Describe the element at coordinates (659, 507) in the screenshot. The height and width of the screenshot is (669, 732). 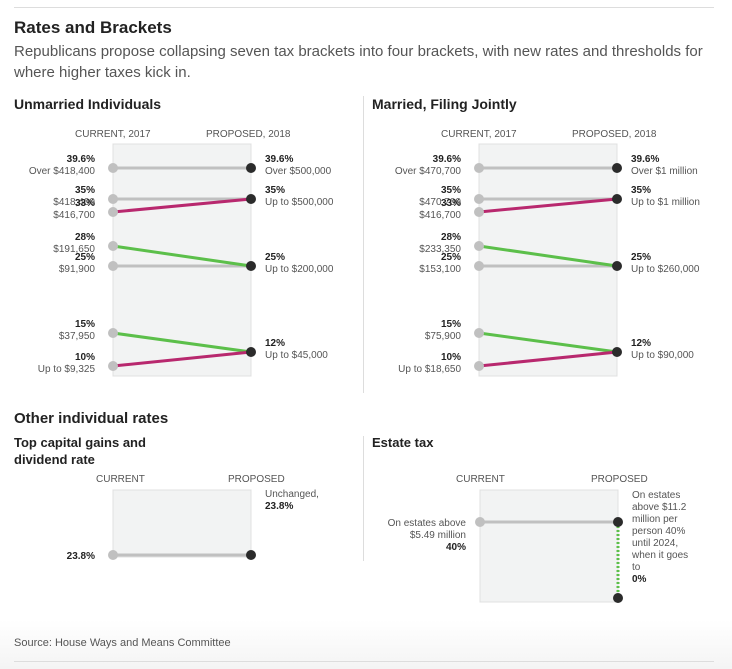
I see `proposed-note-line: above $11.2` at that location.